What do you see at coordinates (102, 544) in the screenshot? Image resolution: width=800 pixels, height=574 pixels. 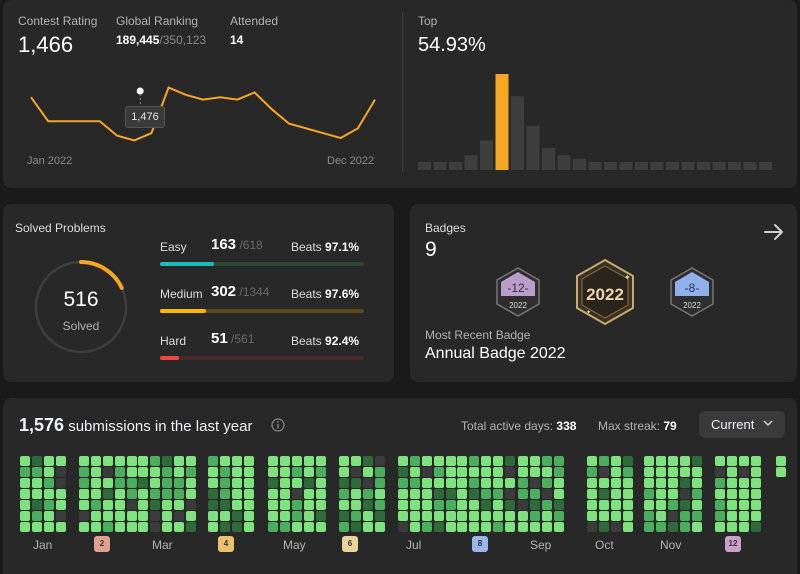 I see `monthly-badge-icon: 2` at bounding box center [102, 544].